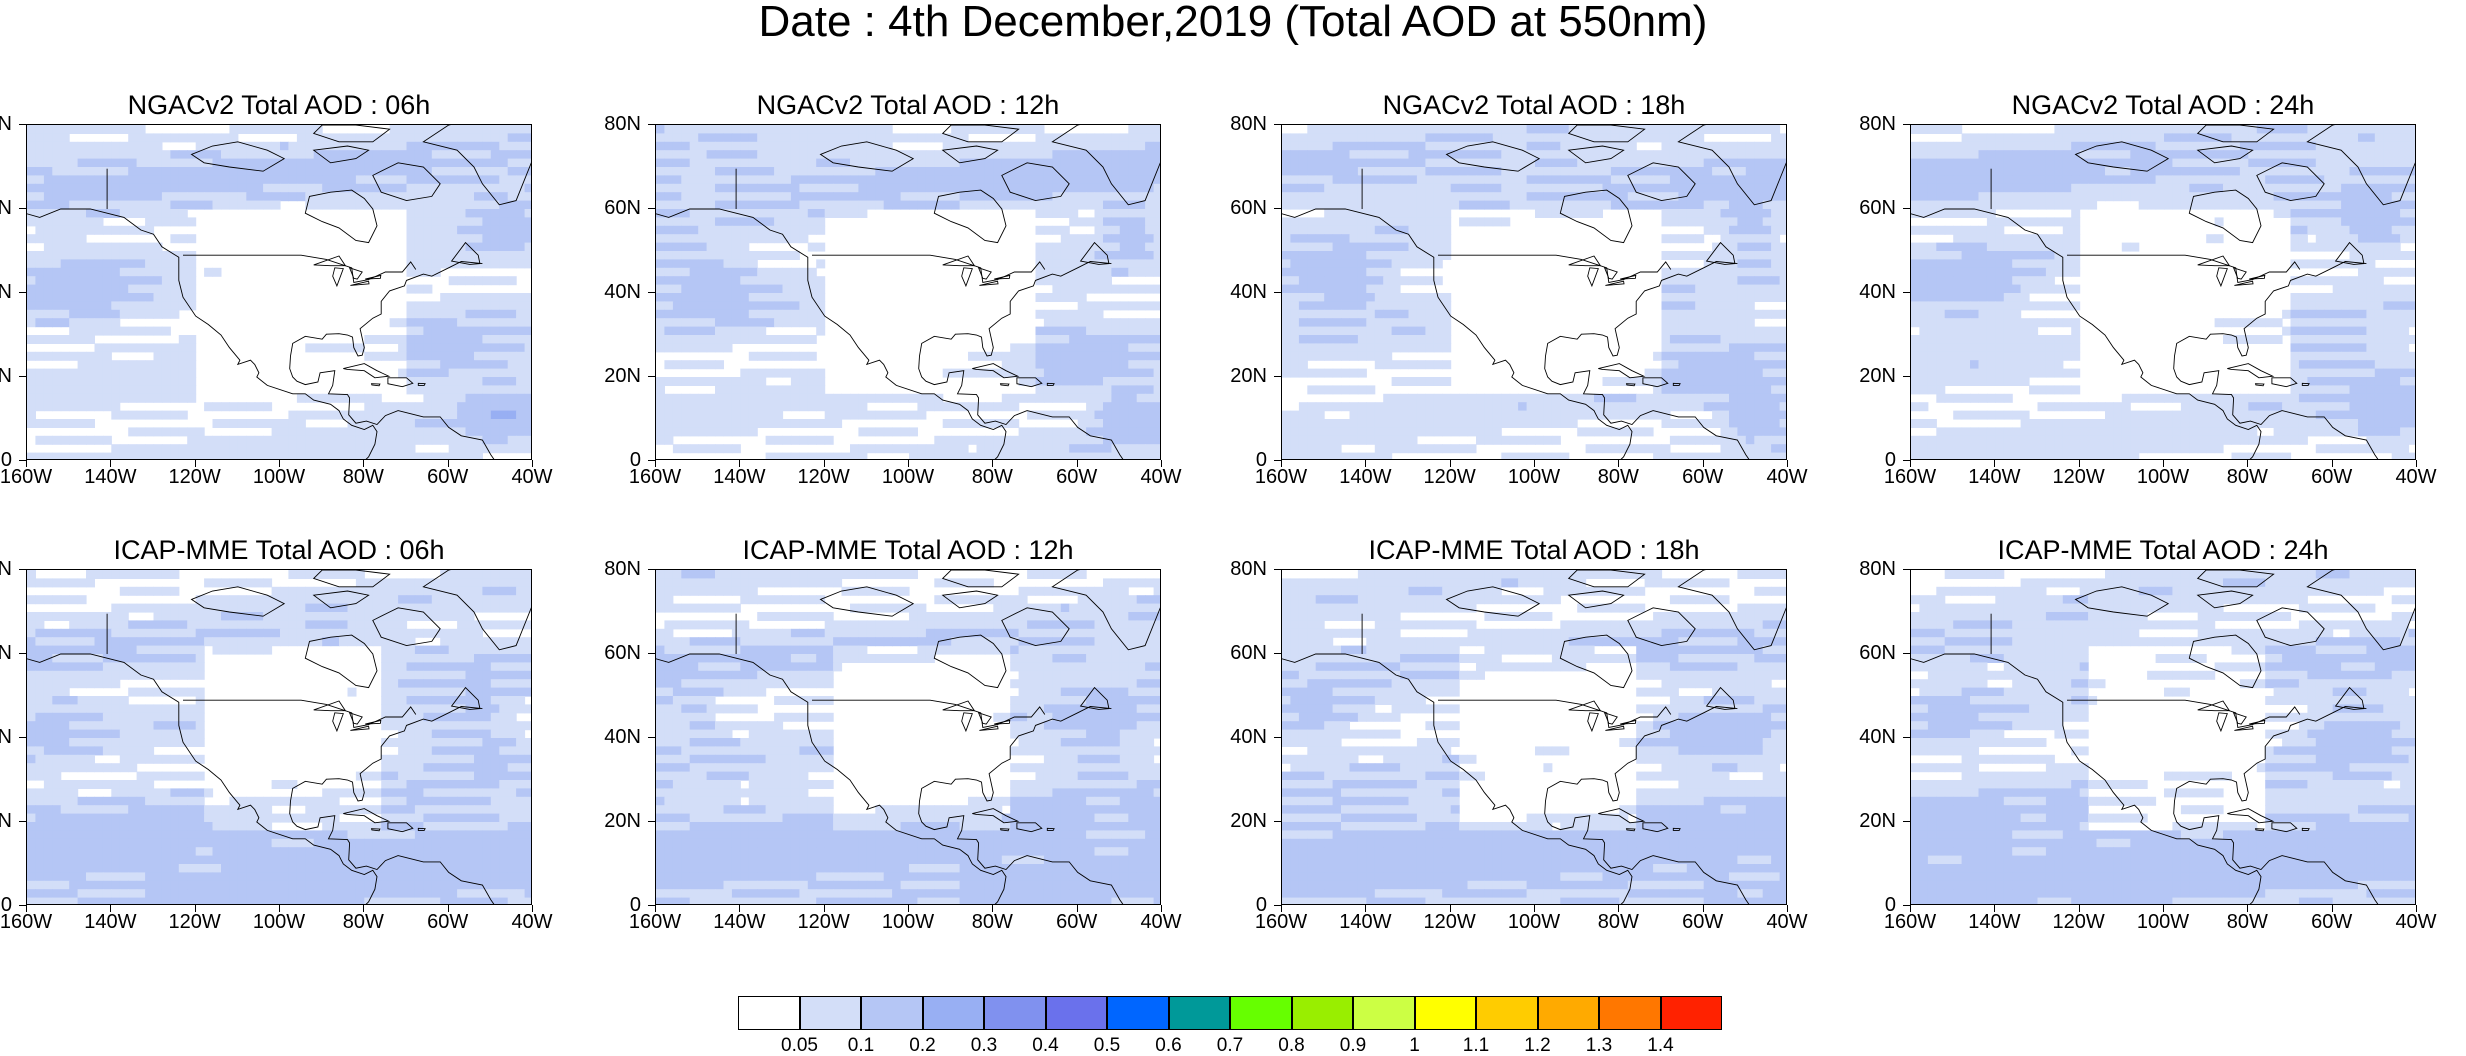 The width and height of the screenshot is (2466, 1056). Describe the element at coordinates (300, 269) in the screenshot. I see `border-us-canada` at that location.